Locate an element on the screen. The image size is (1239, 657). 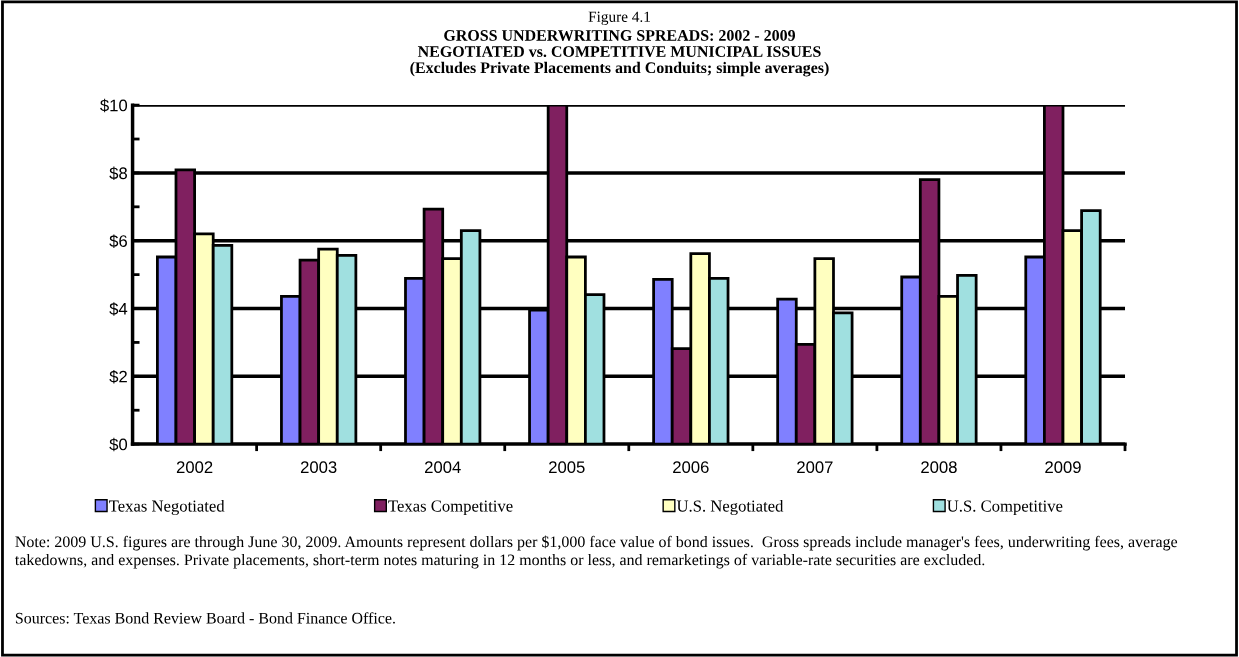
x-tick-label: 2002 is located at coordinates (194, 467).